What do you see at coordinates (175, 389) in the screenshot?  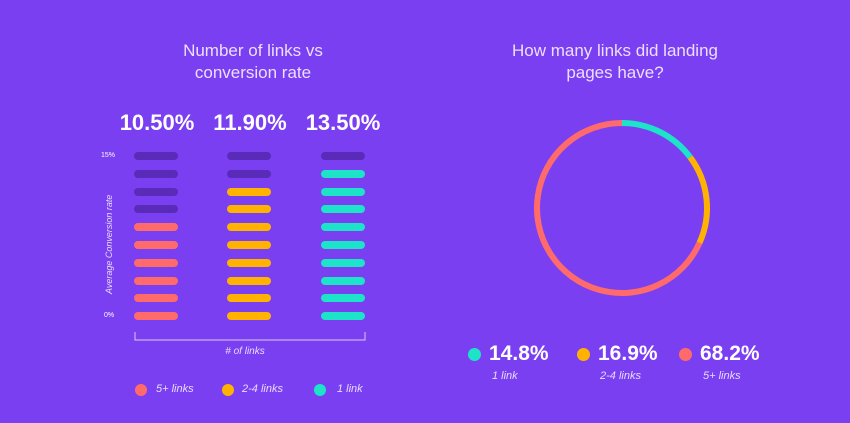 I see `legend-label-5plus: 5+ links` at bounding box center [175, 389].